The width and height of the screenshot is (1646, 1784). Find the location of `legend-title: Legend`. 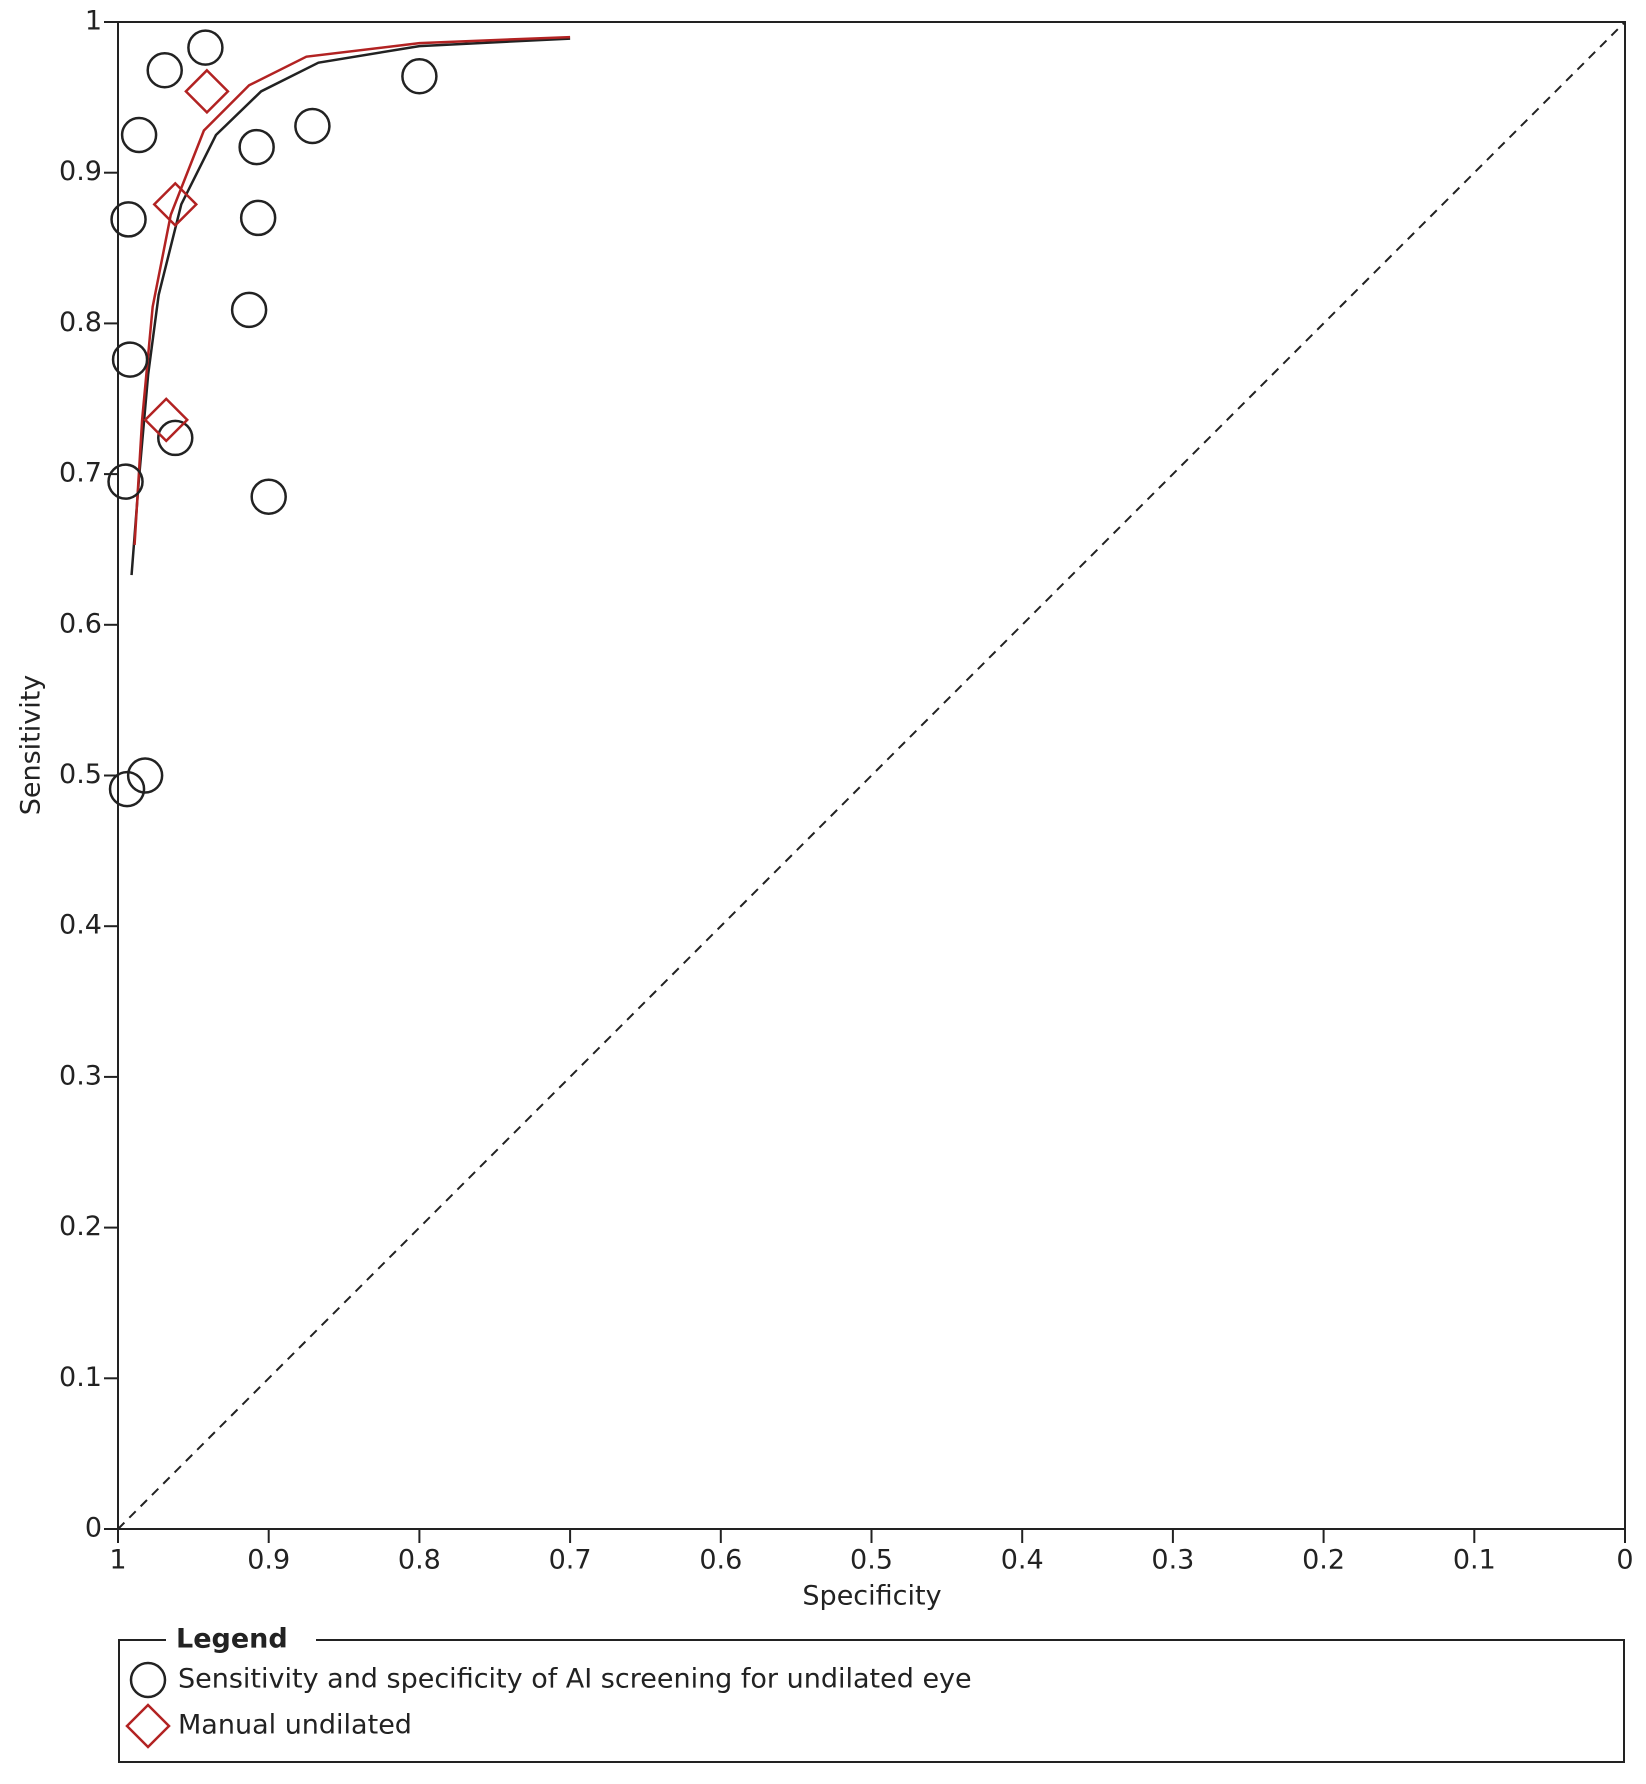

legend-title: Legend is located at coordinates (232, 1639).